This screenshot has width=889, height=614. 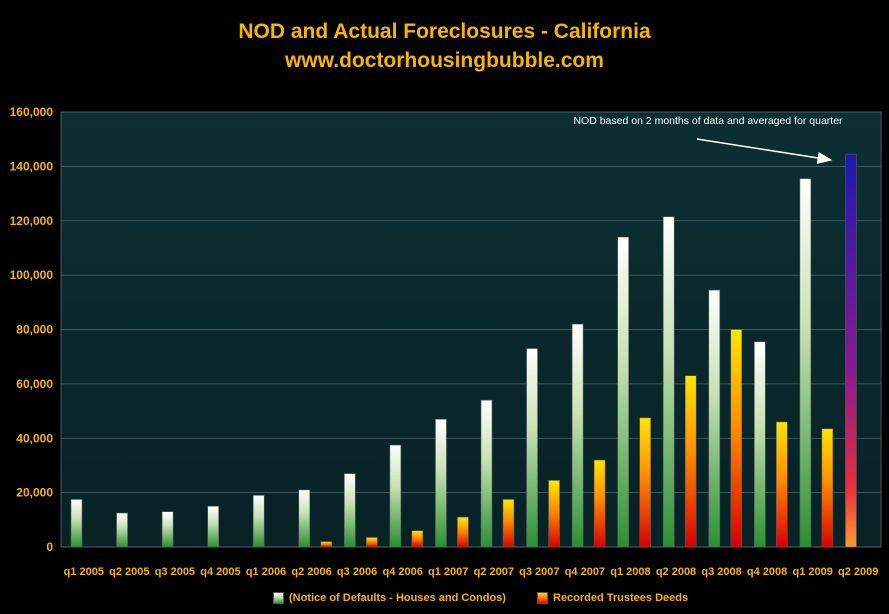 I want to click on x-tick-label: q1 2005, so click(x=84, y=572).